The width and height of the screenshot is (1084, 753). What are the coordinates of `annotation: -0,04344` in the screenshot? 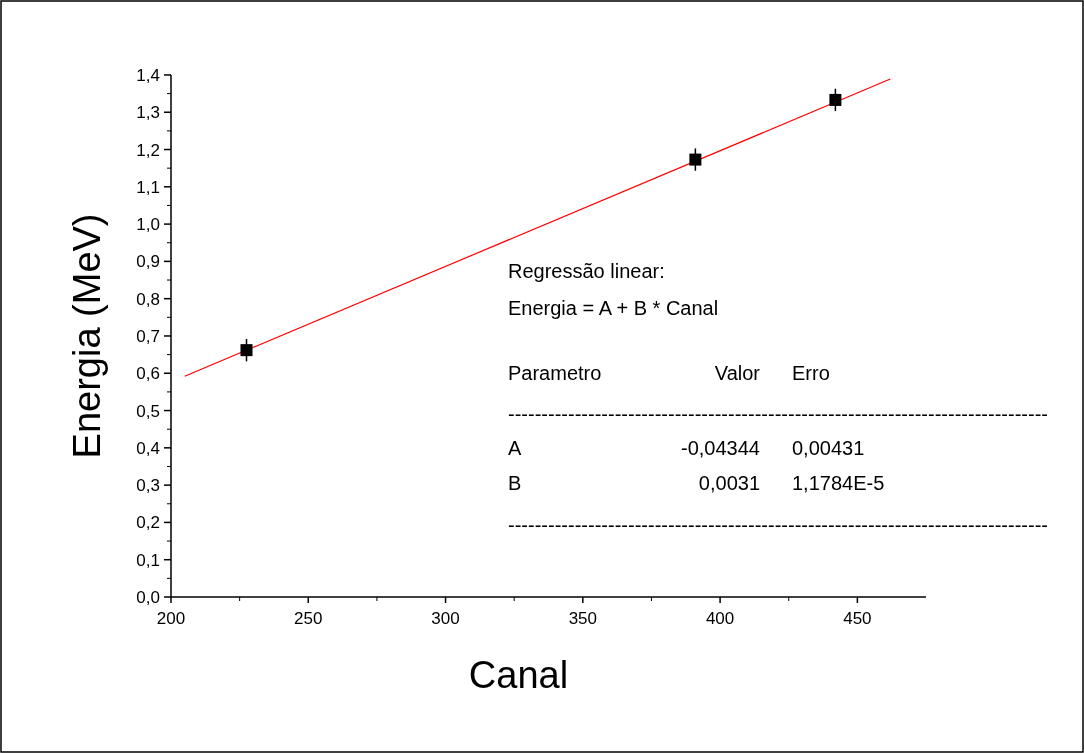 It's located at (720, 448).